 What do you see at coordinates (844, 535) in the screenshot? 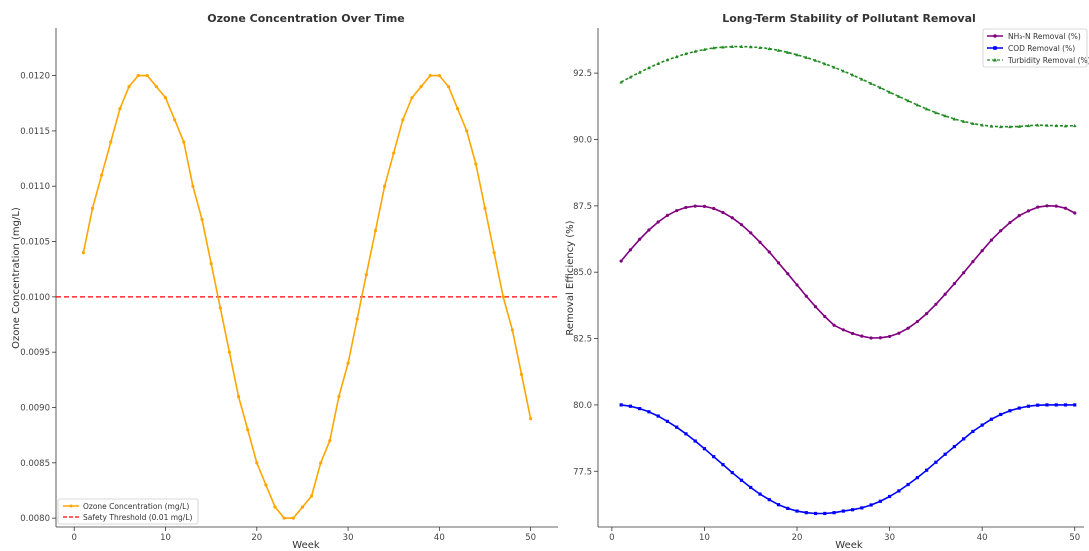
I see `removal-x-ticks: 0 10 20 30 40 50` at bounding box center [844, 535].